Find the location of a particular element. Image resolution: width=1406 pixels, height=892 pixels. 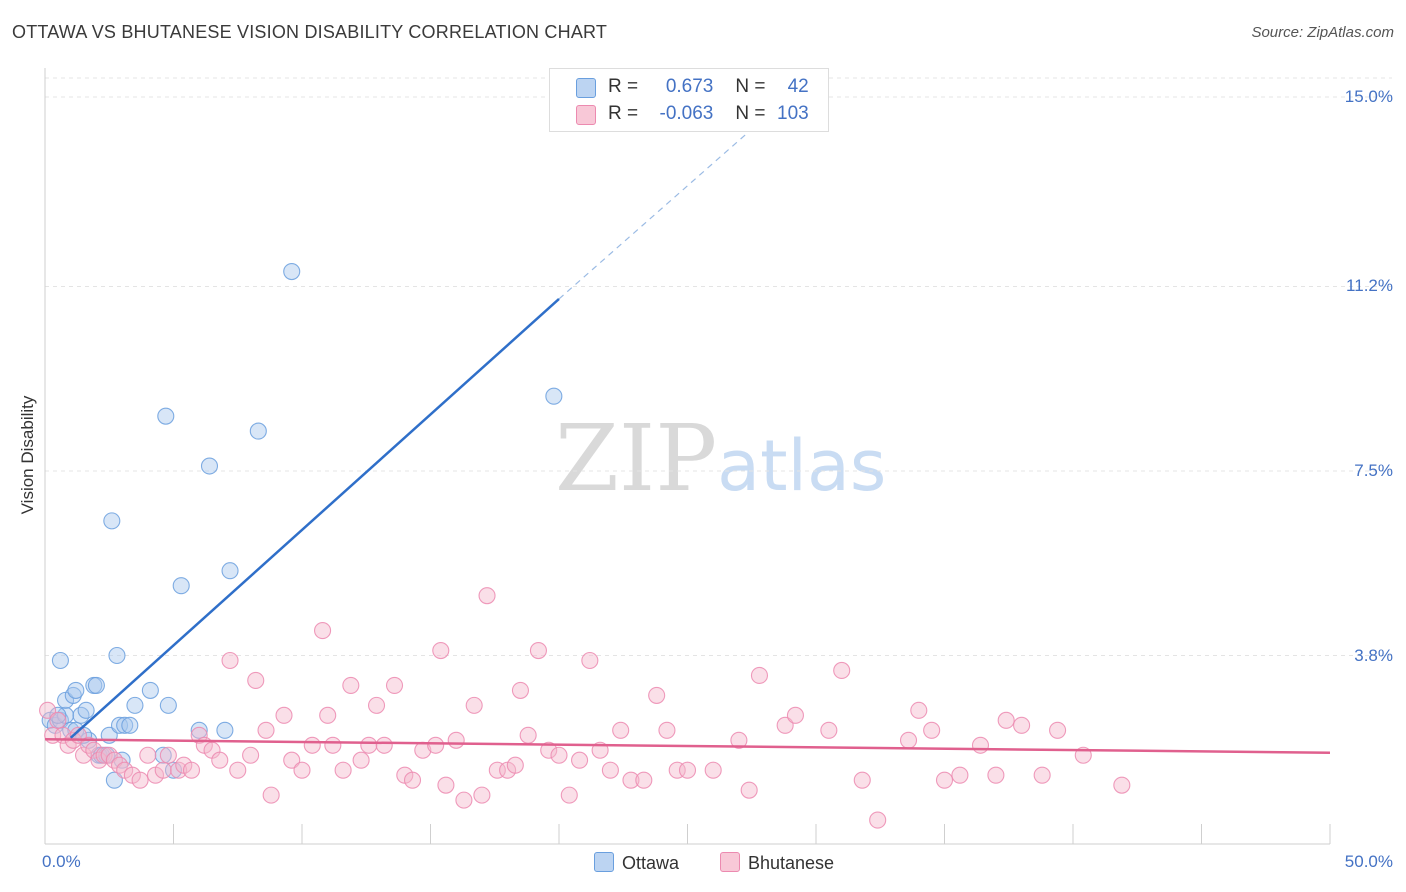

y-axis-label: Vision Disability is located at coordinates (27, 455).